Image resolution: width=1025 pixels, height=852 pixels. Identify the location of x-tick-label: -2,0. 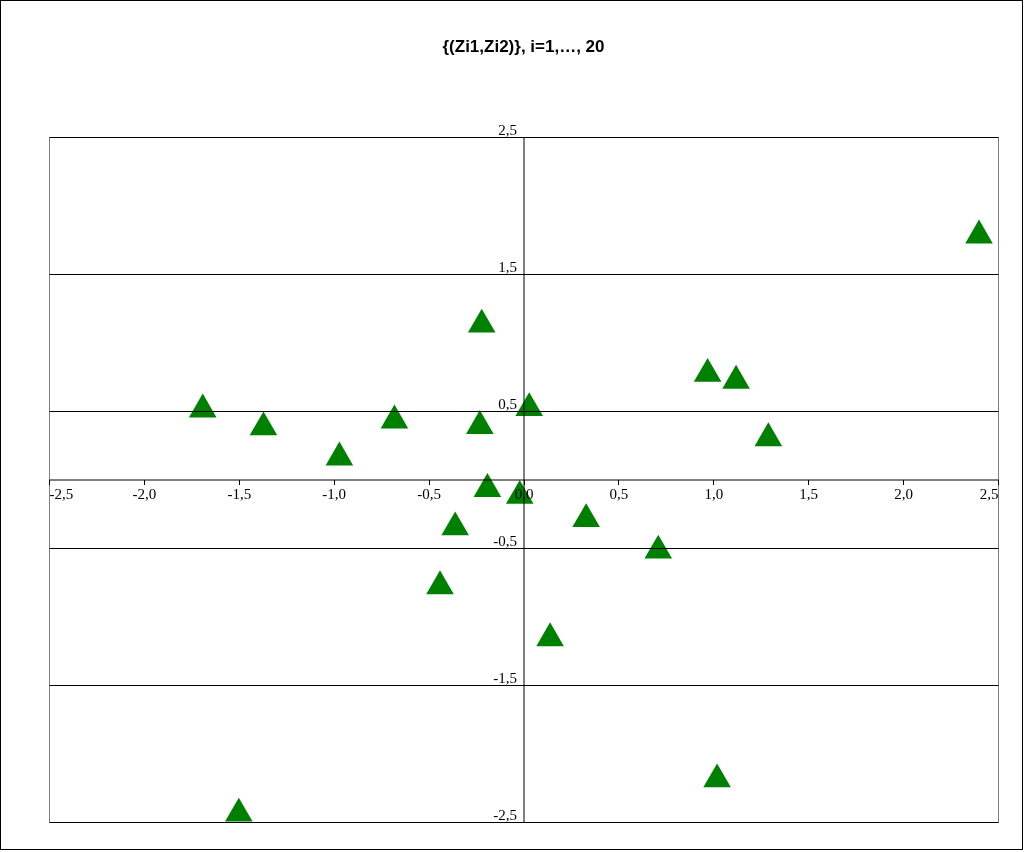
(144, 494).